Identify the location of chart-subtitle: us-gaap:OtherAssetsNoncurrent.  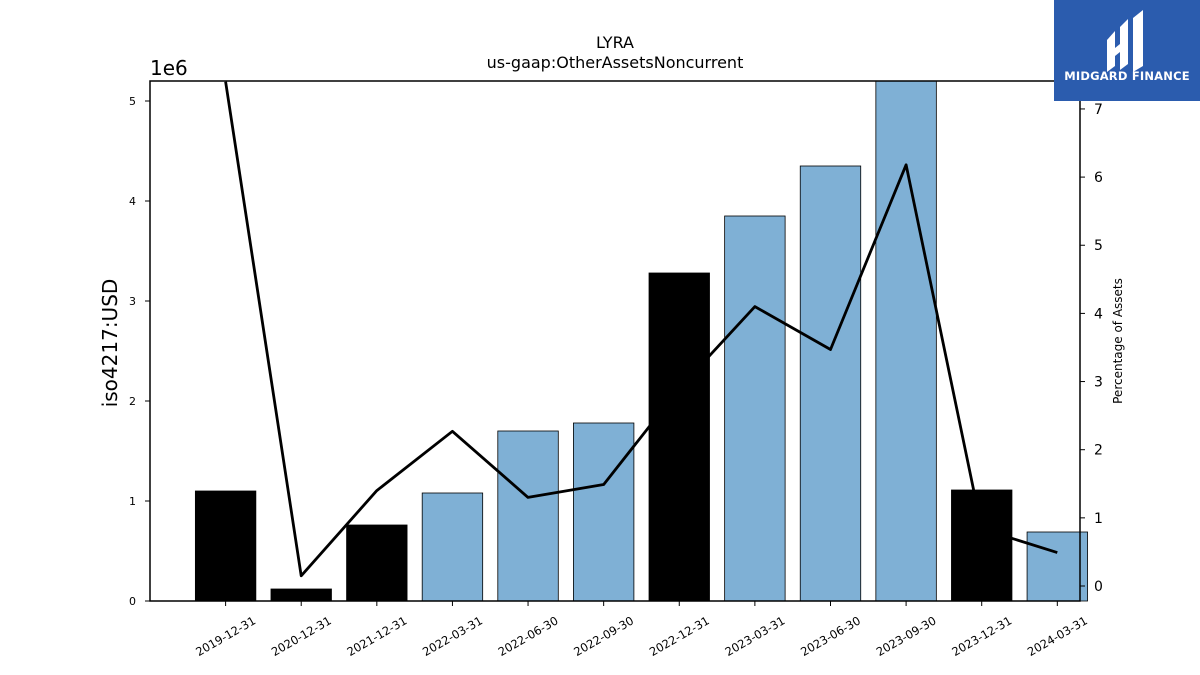
(615, 62).